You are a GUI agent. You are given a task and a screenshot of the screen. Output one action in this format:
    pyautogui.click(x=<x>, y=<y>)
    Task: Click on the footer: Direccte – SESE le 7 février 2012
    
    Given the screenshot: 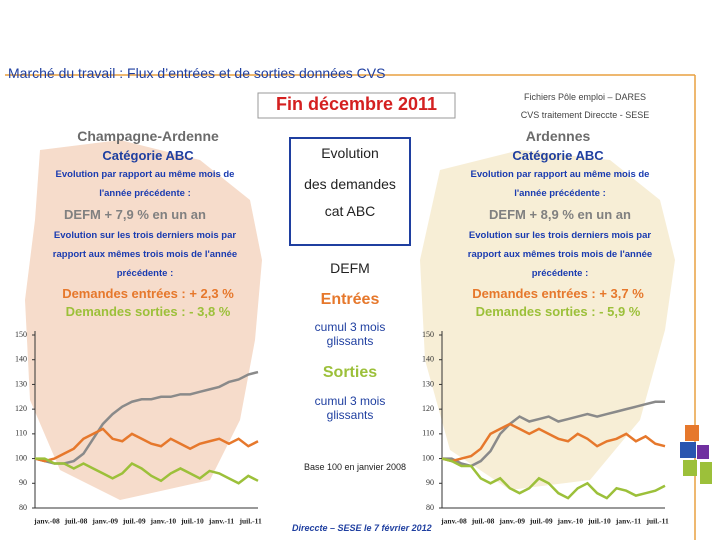 What is the action you would take?
    pyautogui.click(x=362, y=528)
    